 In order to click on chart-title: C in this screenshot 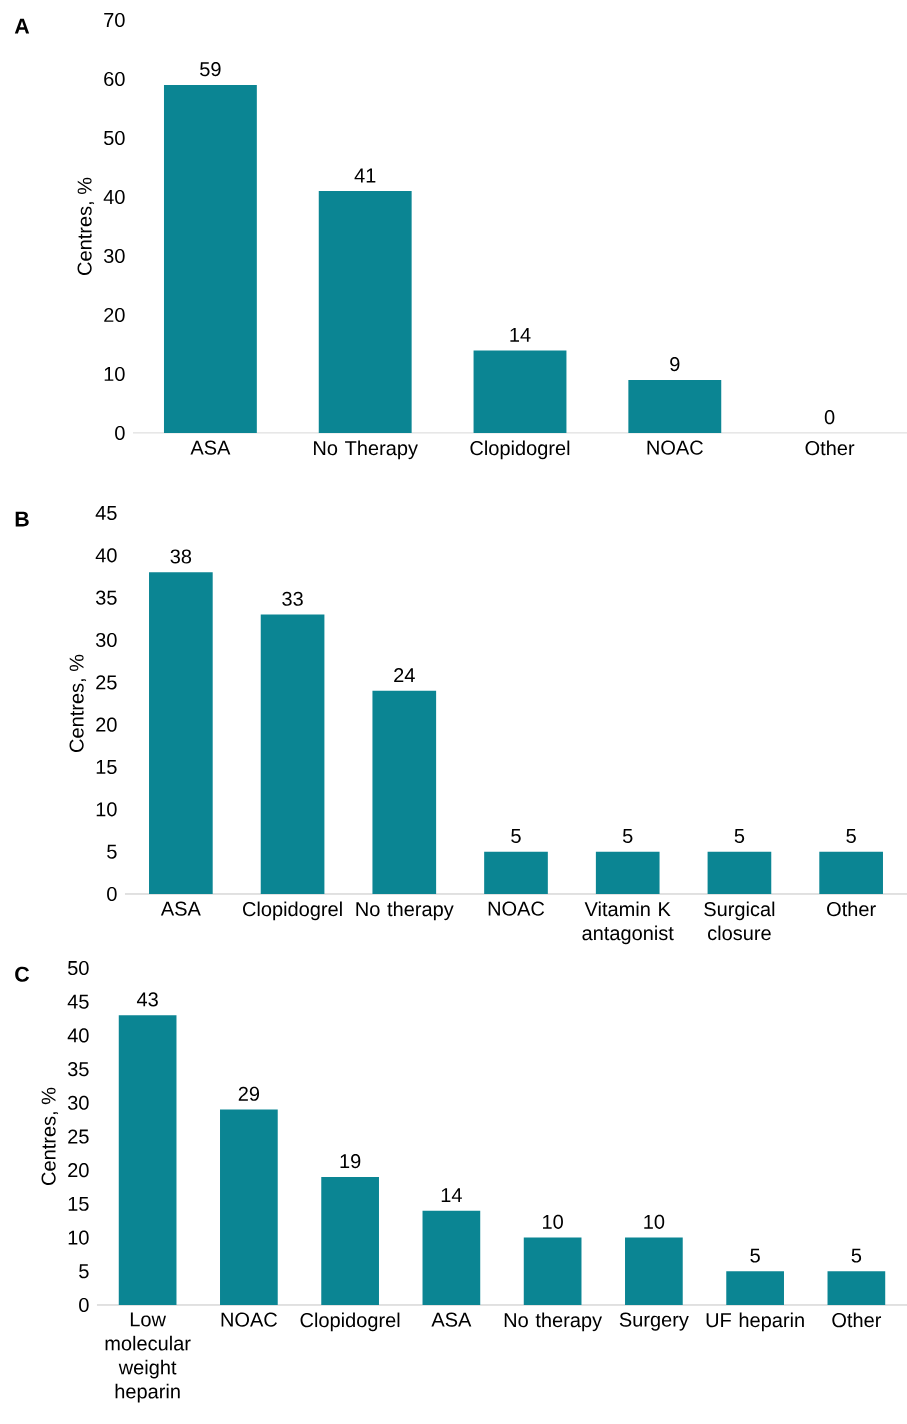, I will do `click(22, 974)`.